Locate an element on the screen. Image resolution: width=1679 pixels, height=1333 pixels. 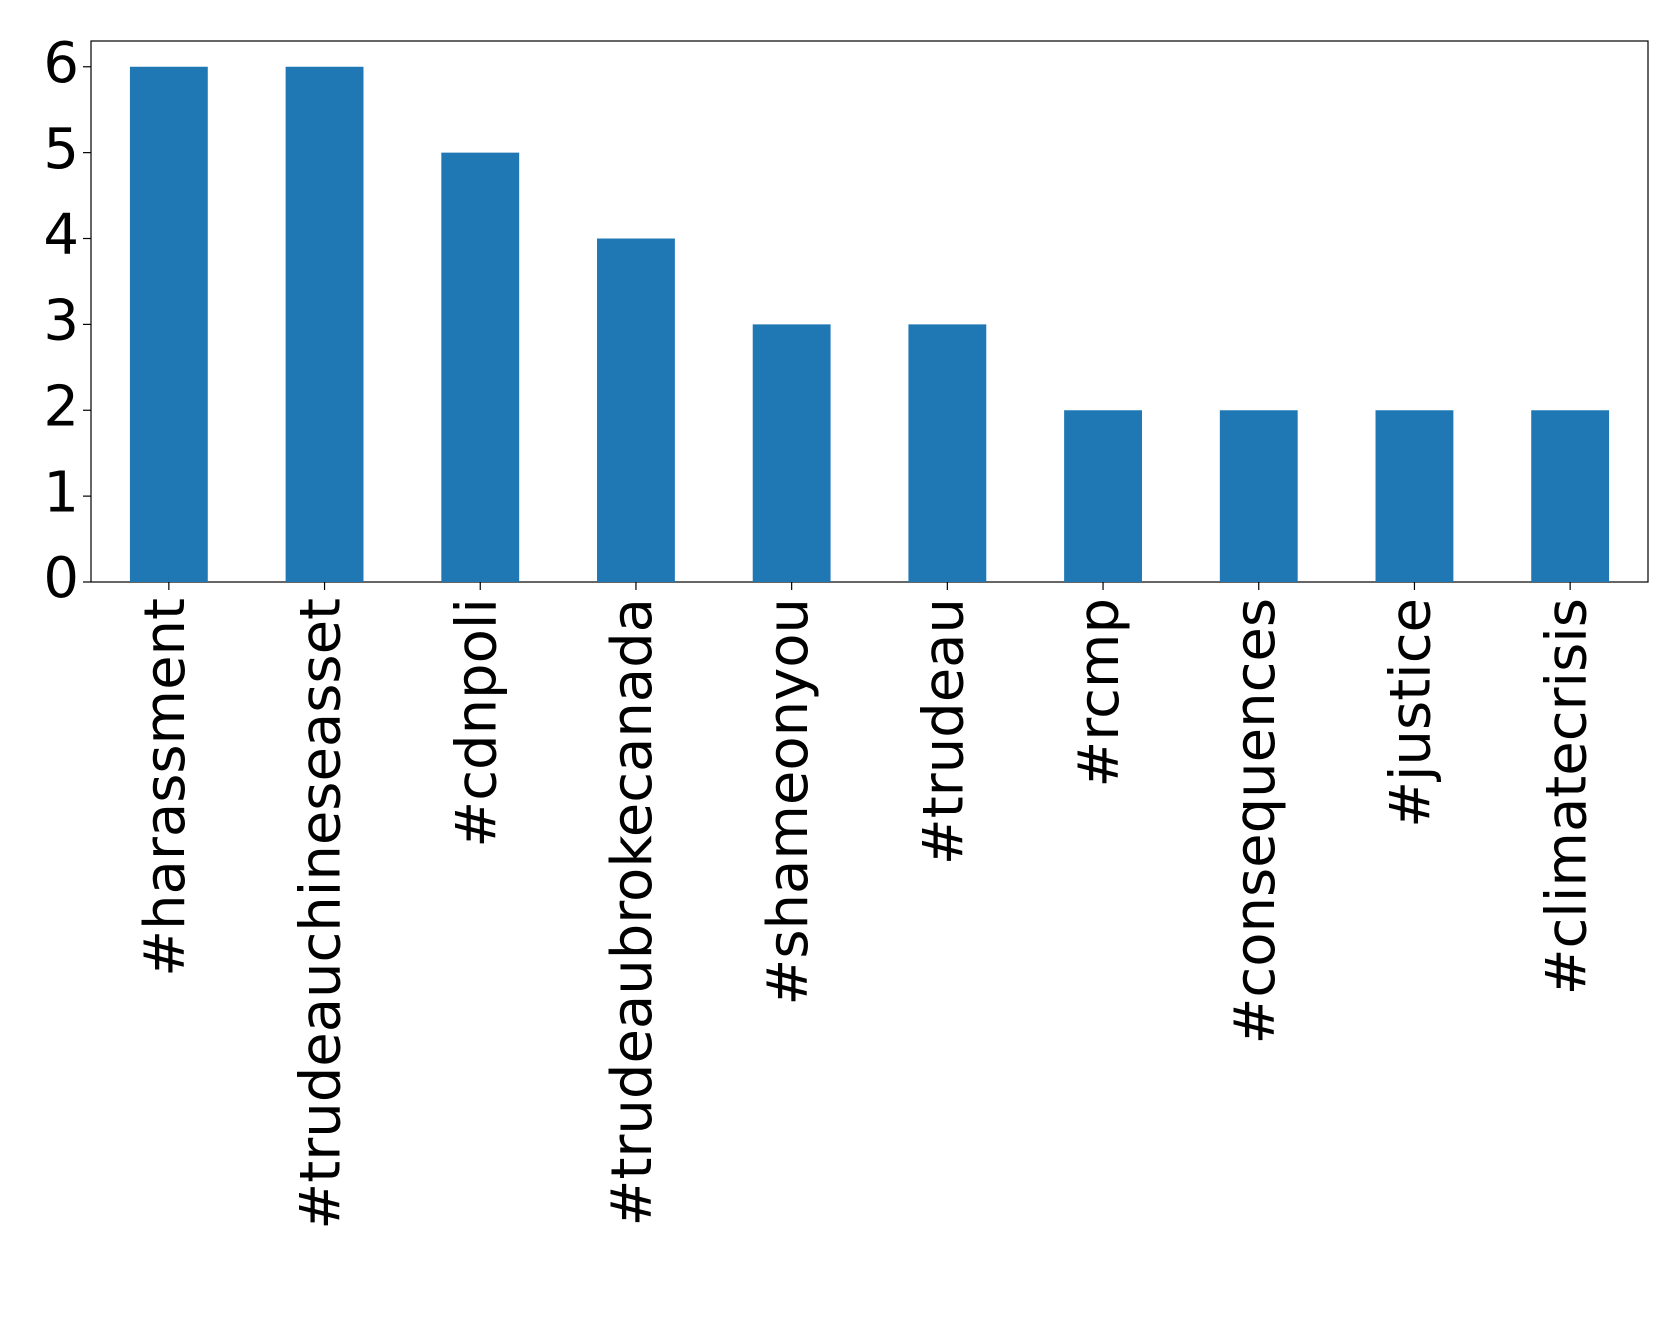
x-tick-label: #consequences is located at coordinates (1255, 821).